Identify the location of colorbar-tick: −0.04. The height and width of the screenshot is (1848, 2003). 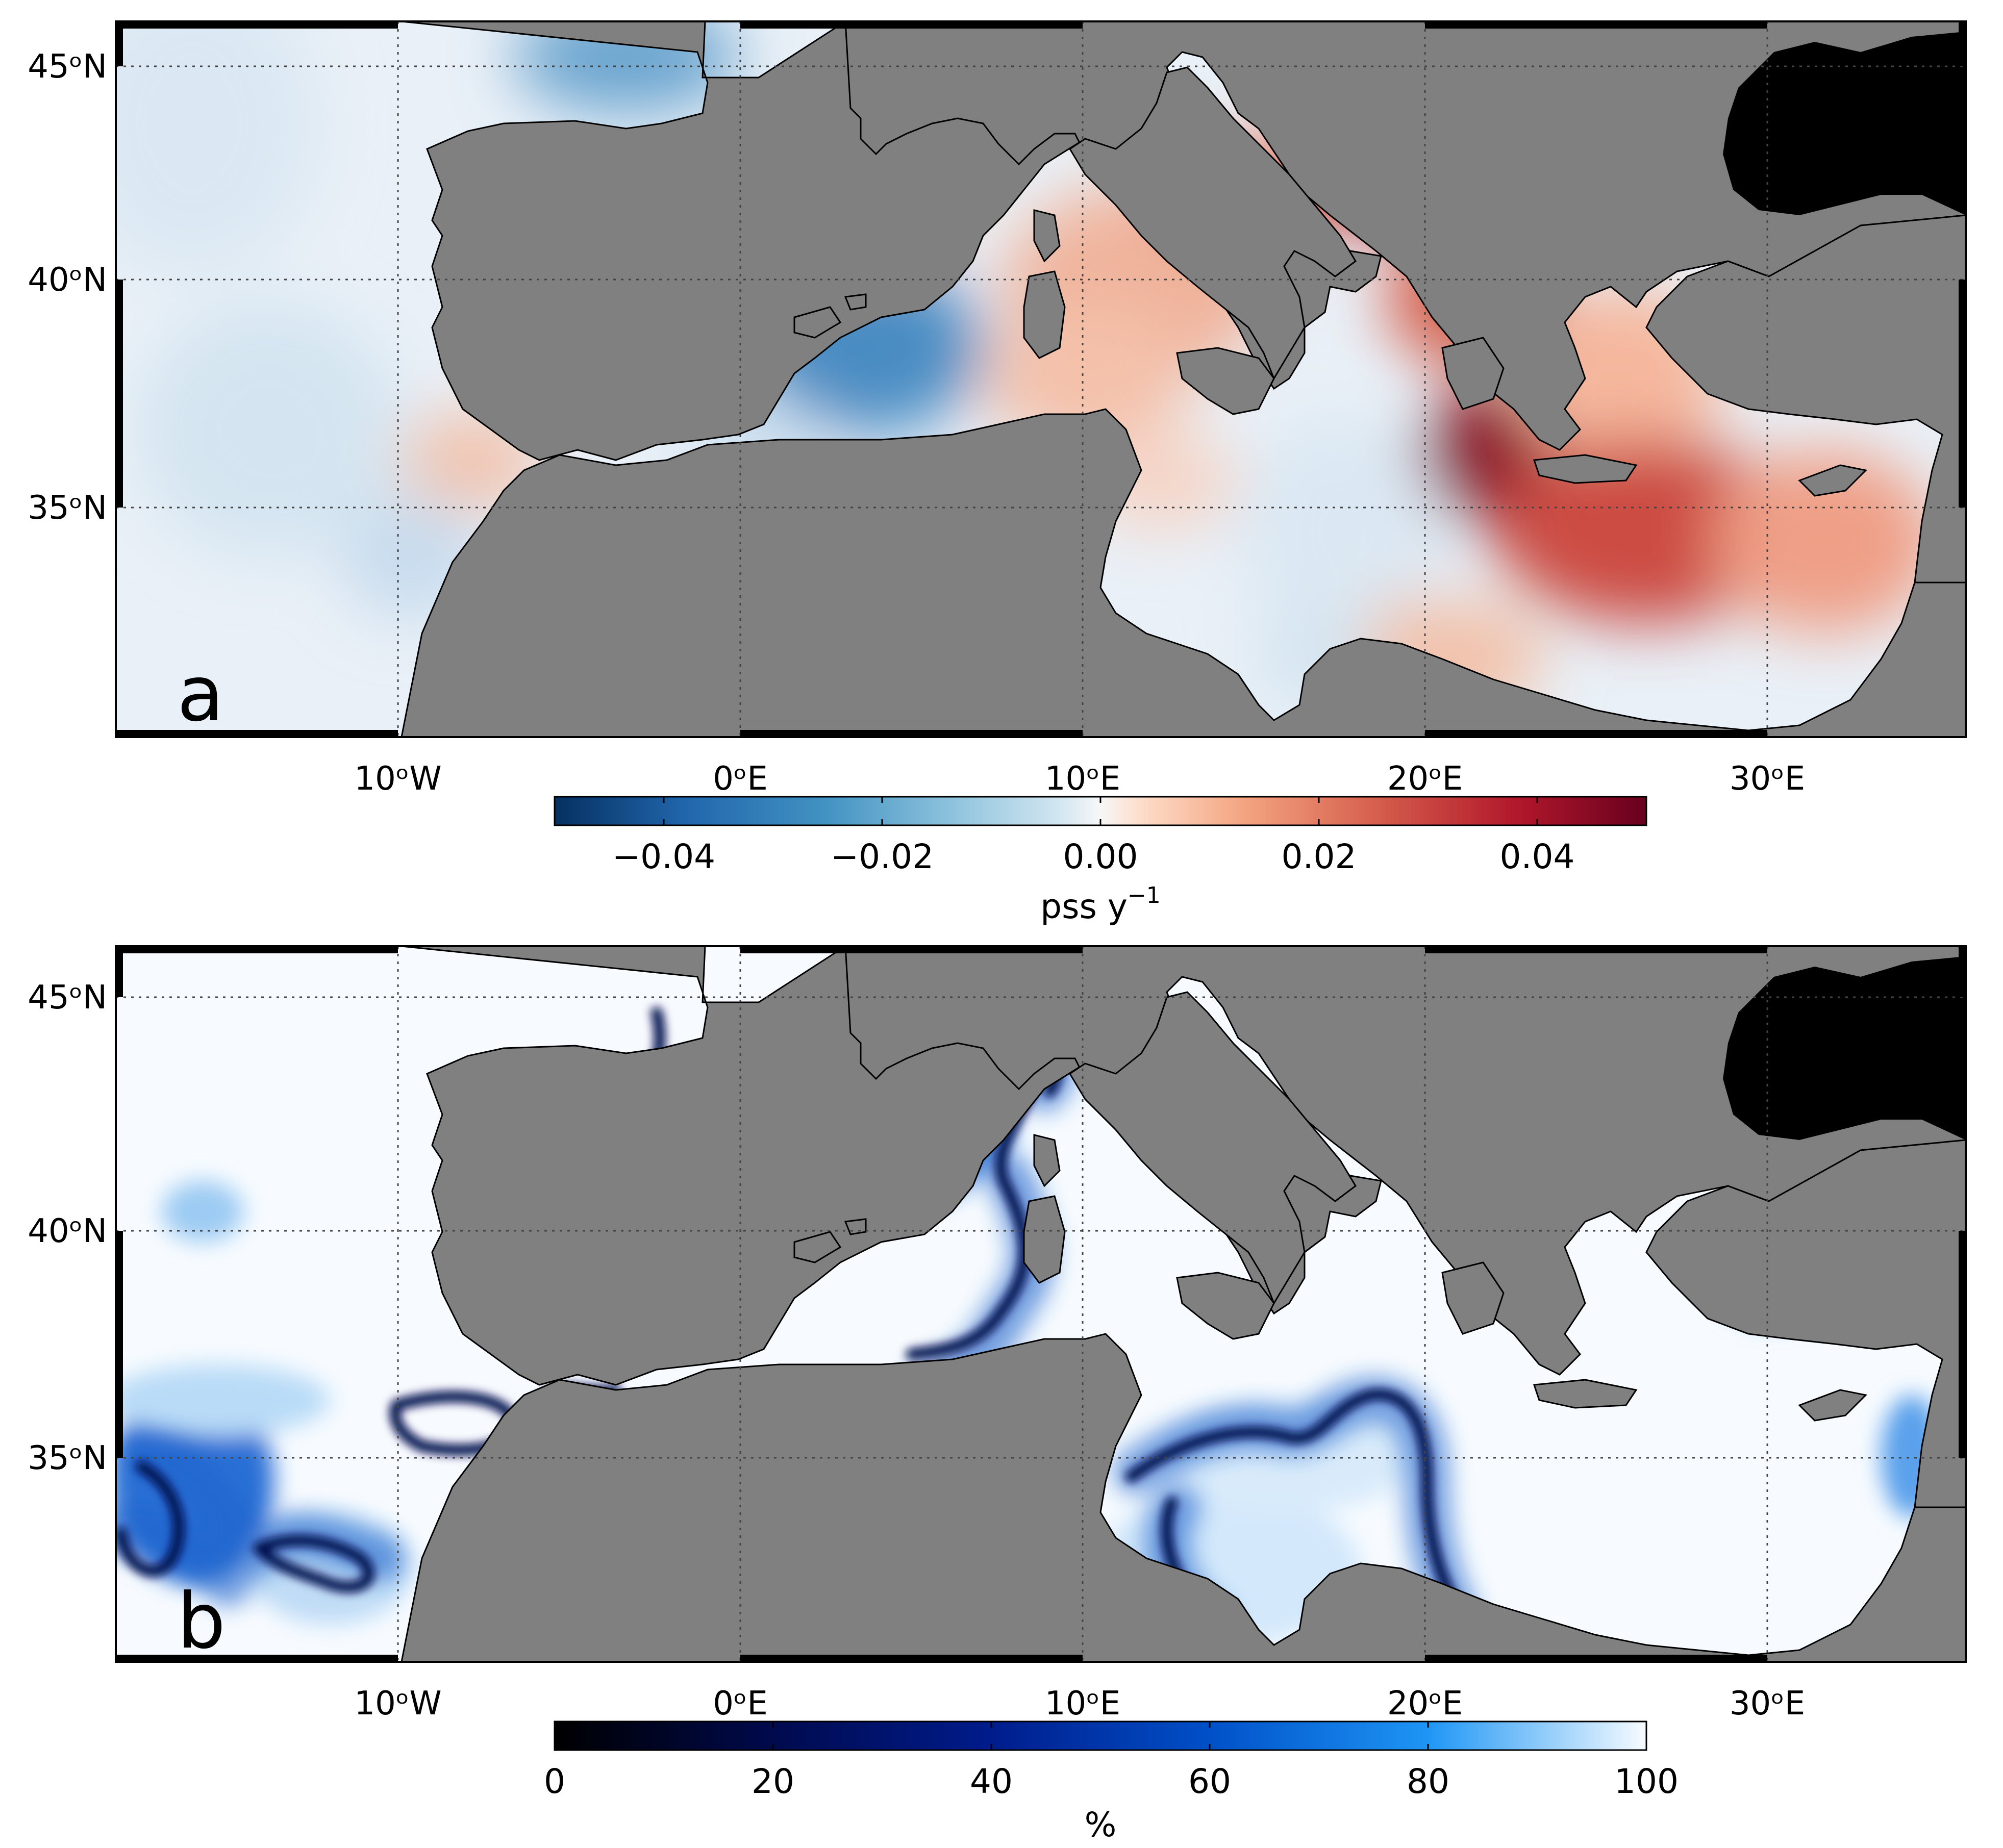
(663, 857).